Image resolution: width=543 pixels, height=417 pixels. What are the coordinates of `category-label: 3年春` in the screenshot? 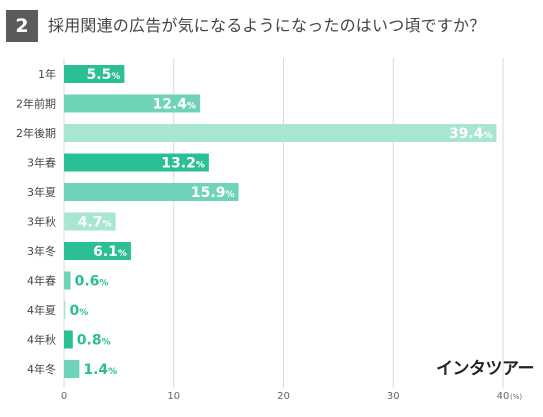 It's located at (41, 163).